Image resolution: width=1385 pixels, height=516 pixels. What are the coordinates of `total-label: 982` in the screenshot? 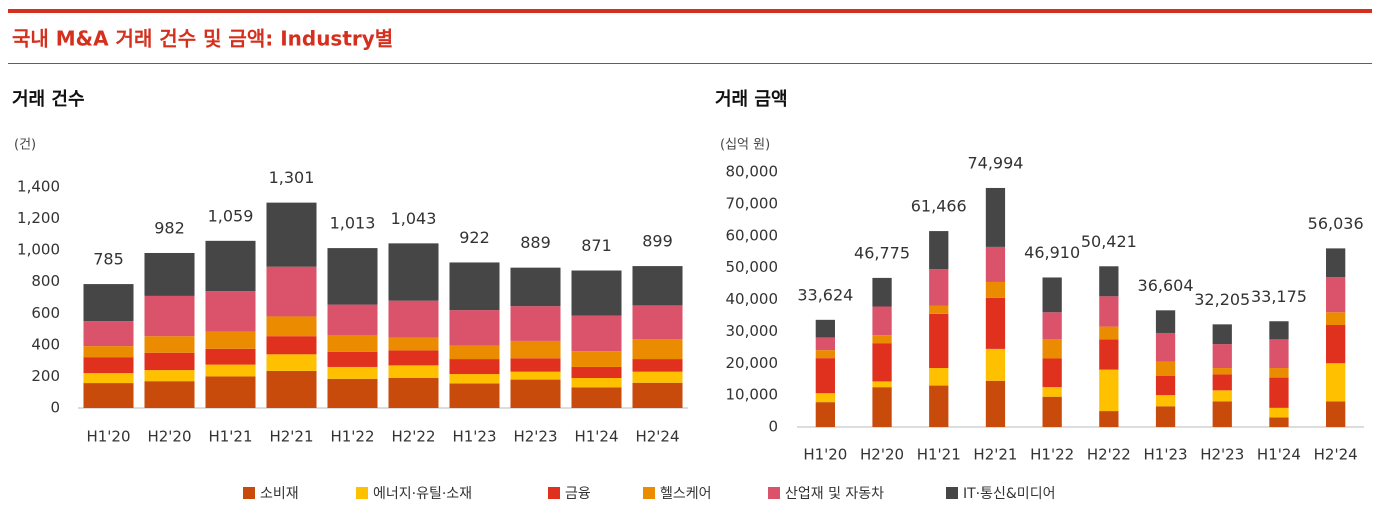 It's located at (169, 227).